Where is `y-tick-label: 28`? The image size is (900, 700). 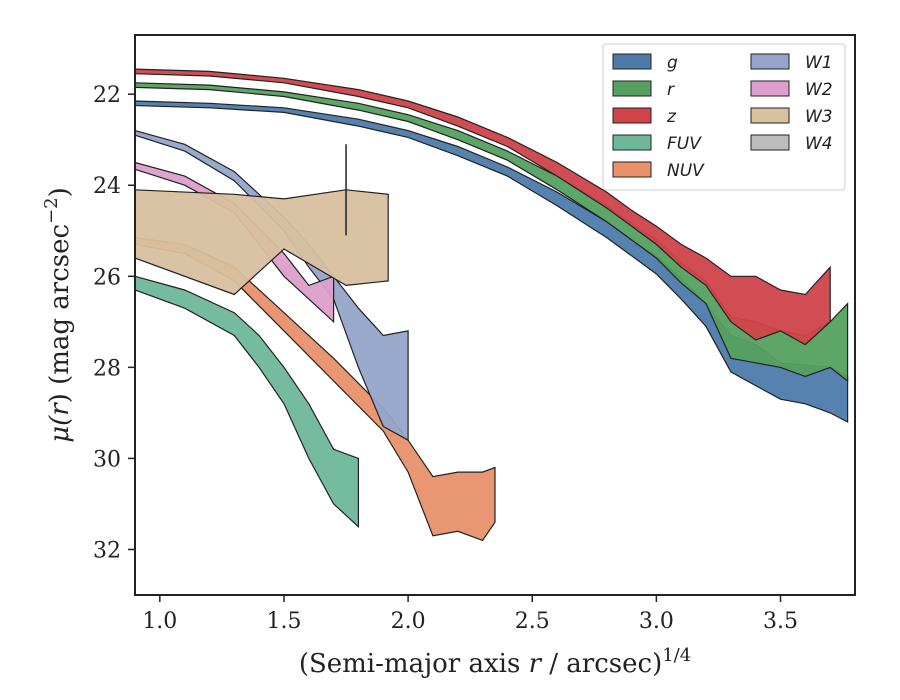 y-tick-label: 28 is located at coordinates (107, 368).